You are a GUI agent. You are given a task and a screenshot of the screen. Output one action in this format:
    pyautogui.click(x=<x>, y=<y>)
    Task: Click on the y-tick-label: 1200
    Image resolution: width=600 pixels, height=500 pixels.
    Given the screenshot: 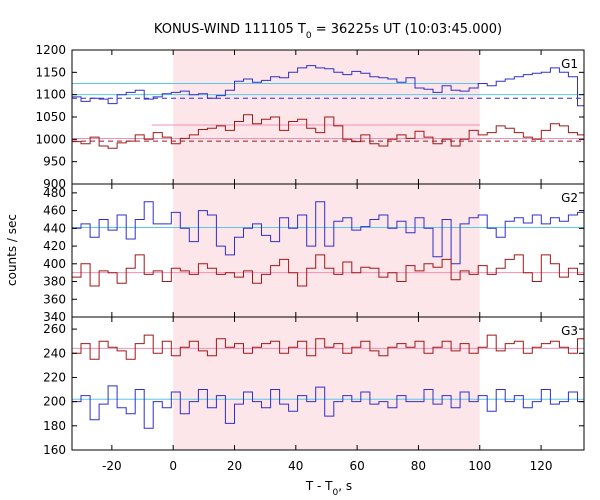 What is the action you would take?
    pyautogui.click(x=50, y=50)
    